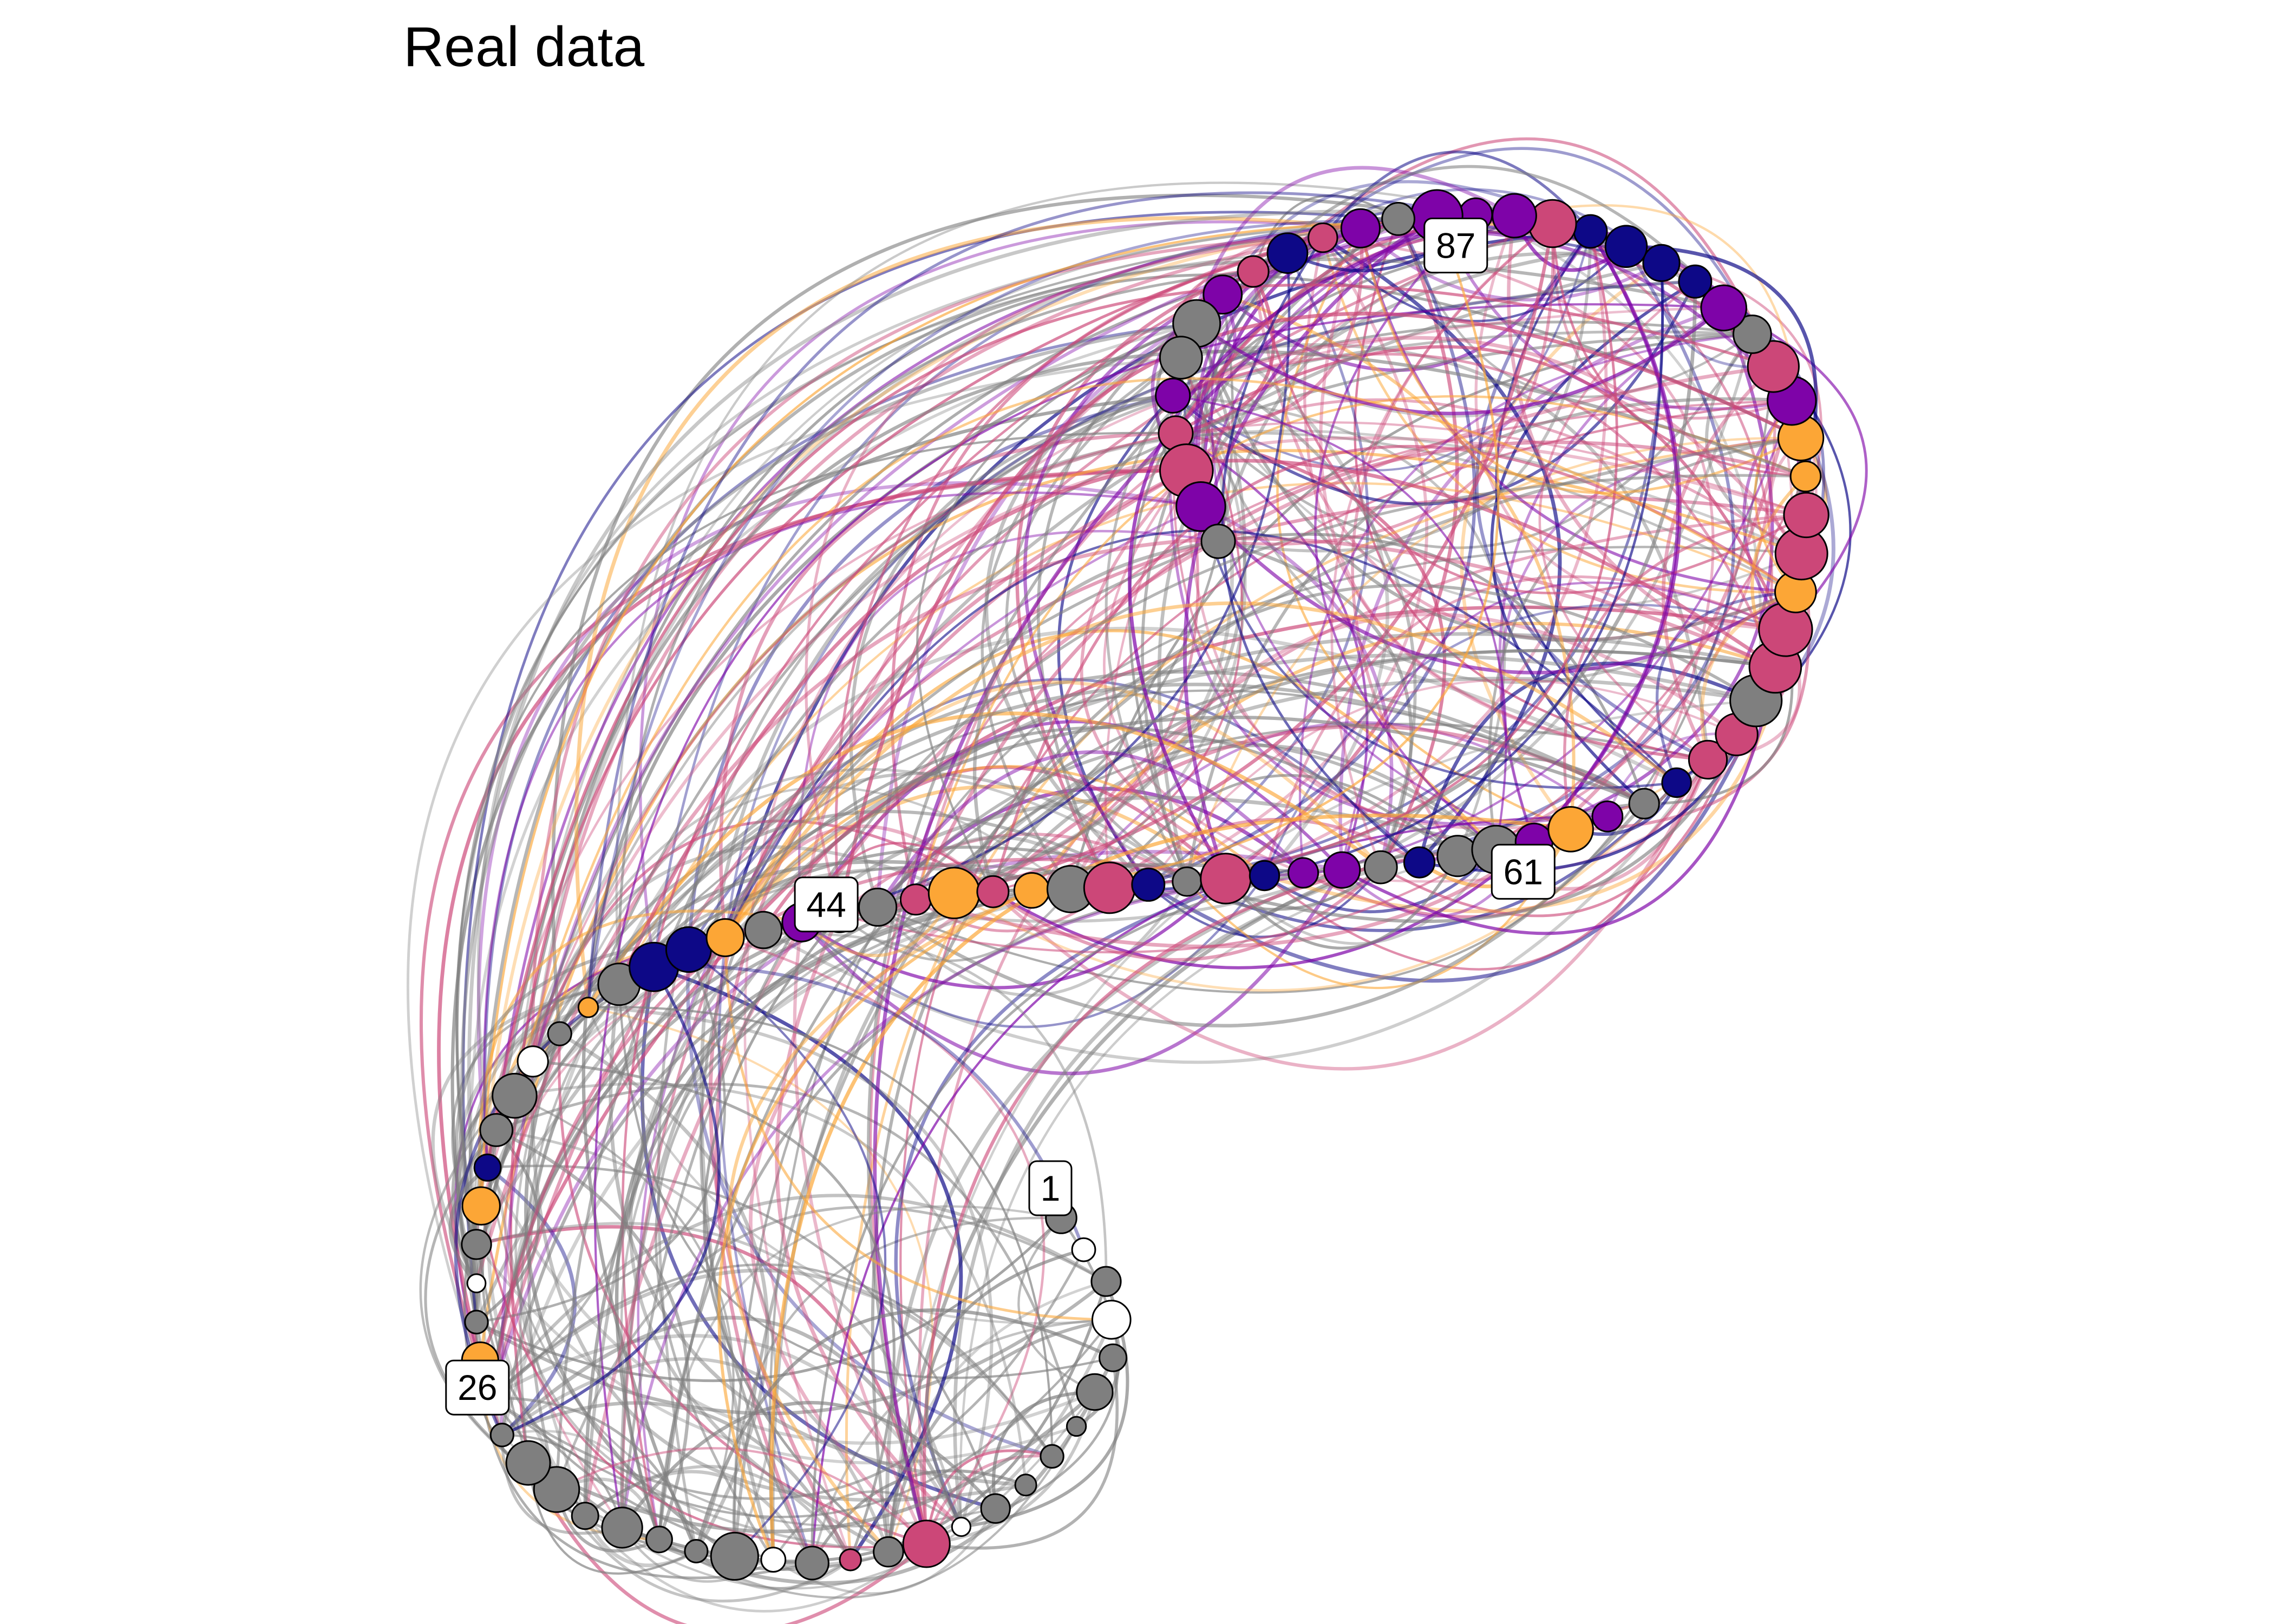 This screenshot has width=2274, height=1624. I want to click on node-label-text: 61, so click(1524, 872).